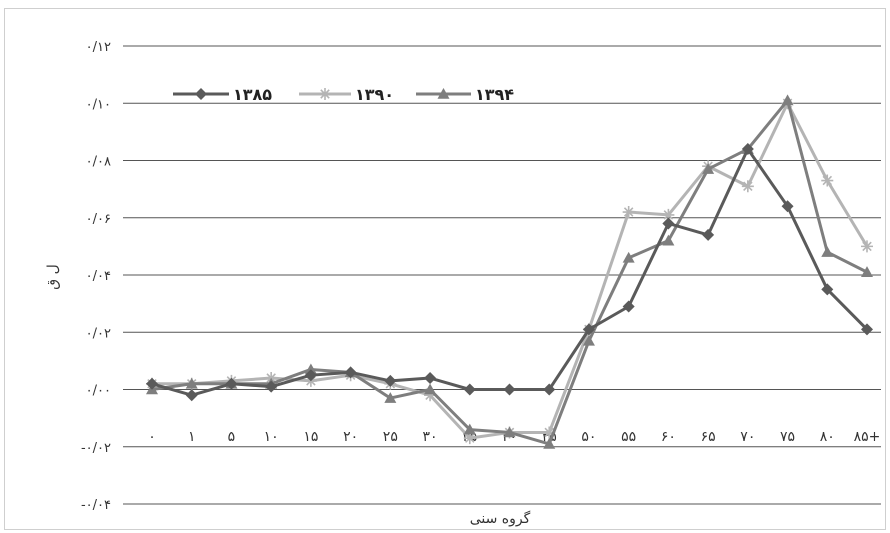 This screenshot has width=890, height=533. I want to click on x-tick-label: ۲۰, so click(350, 437).